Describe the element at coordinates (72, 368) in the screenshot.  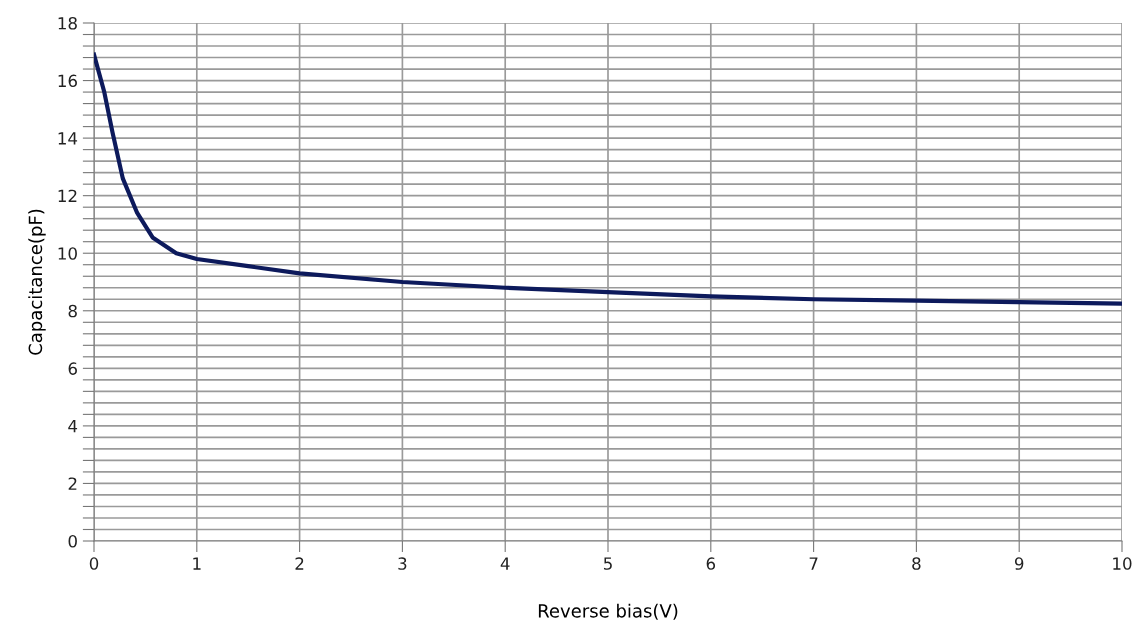
I see `y-tick-label: 6` at that location.